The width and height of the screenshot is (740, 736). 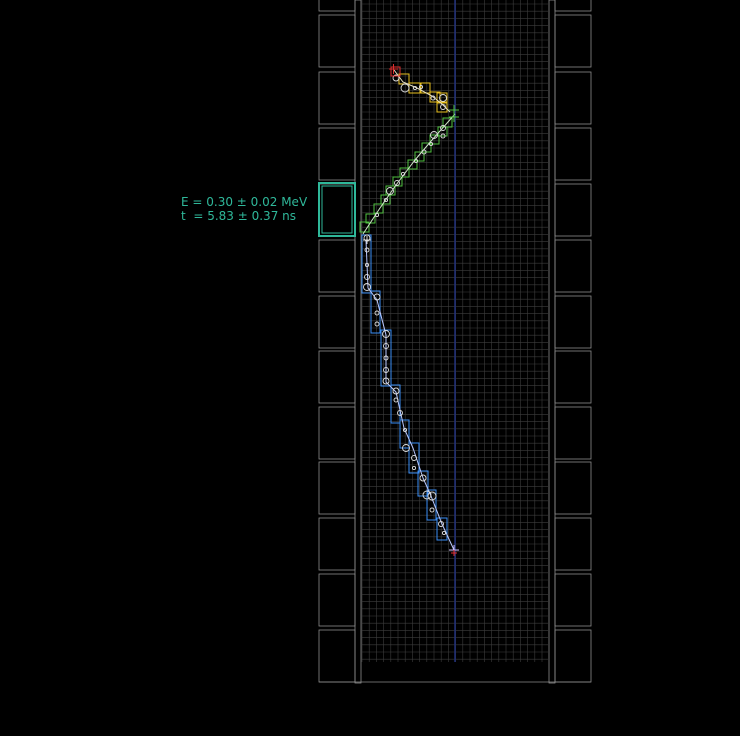 I want to click on particle-tracks, so click(x=407, y=308).